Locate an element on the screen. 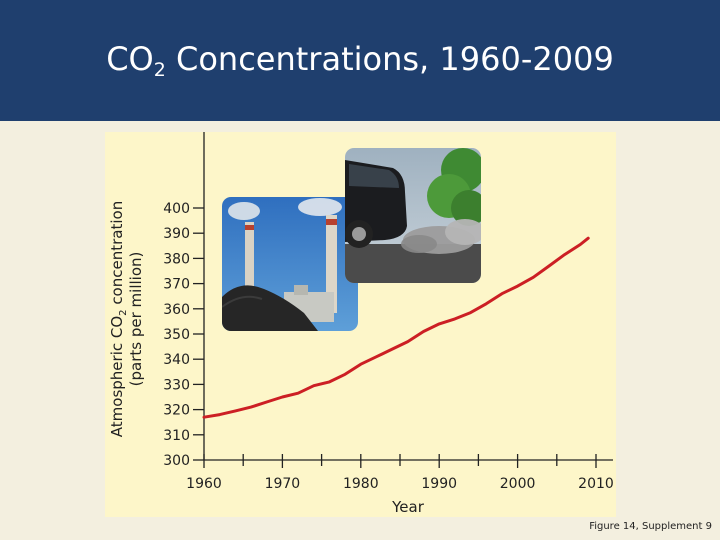 The width and height of the screenshot is (720, 540). y-axis-label-line2: (parts per million) is located at coordinates (136, 319).